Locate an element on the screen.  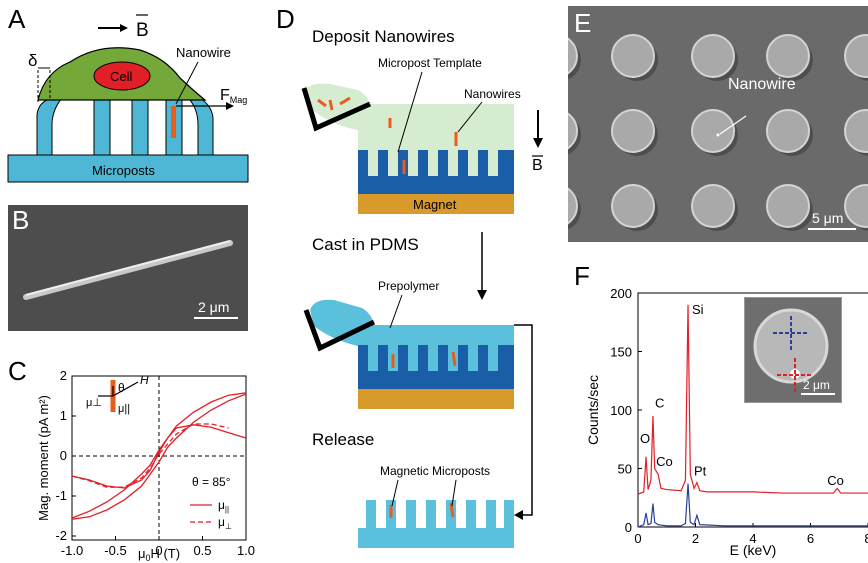
inset-para-label: μ|| is located at coordinates (124, 409).